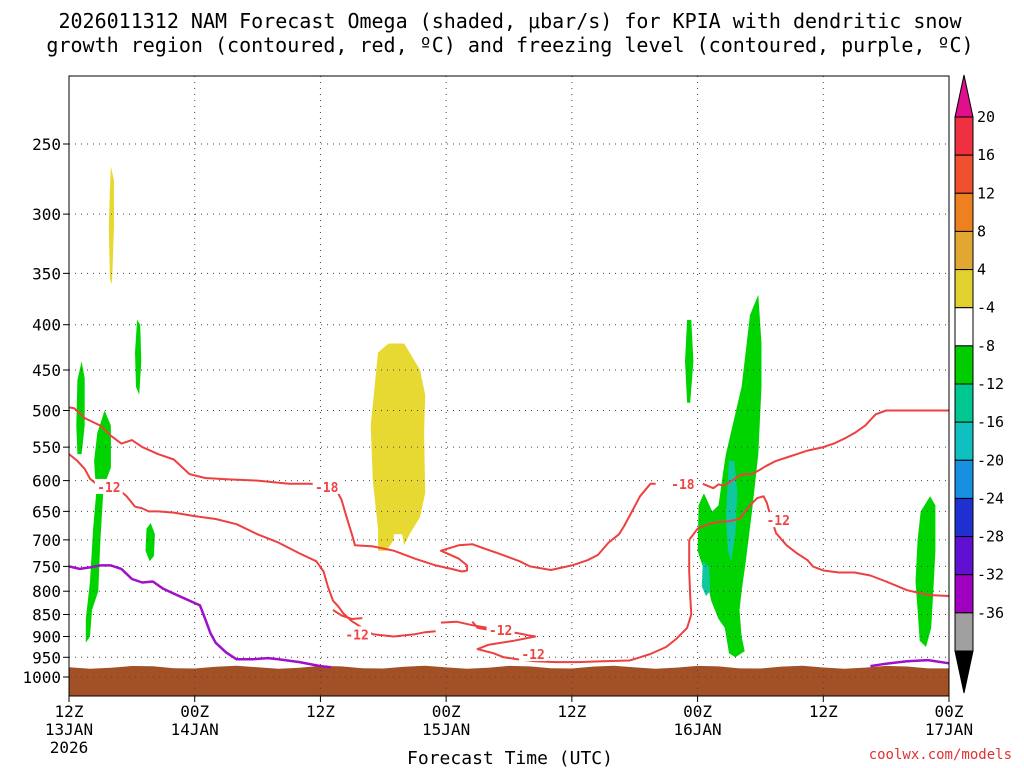 The image size is (1024, 768). I want to click on colorbar-label-10: -24, so click(990, 498).